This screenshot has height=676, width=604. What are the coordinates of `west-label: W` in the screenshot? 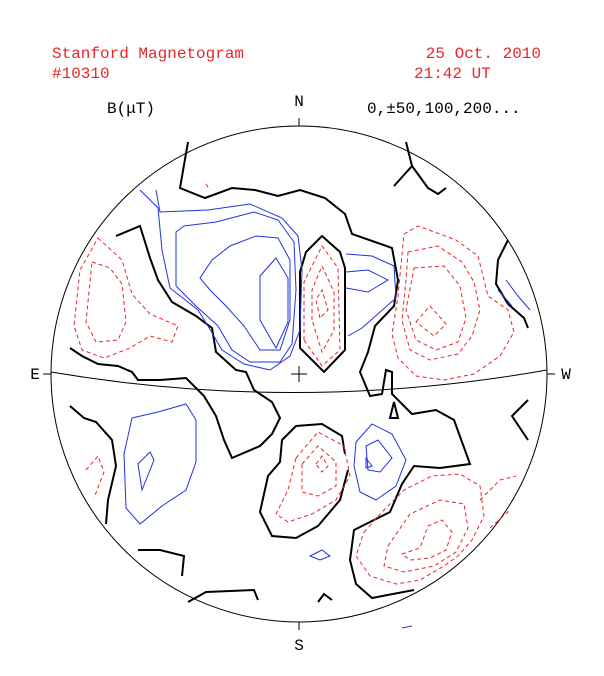 It's located at (566, 375).